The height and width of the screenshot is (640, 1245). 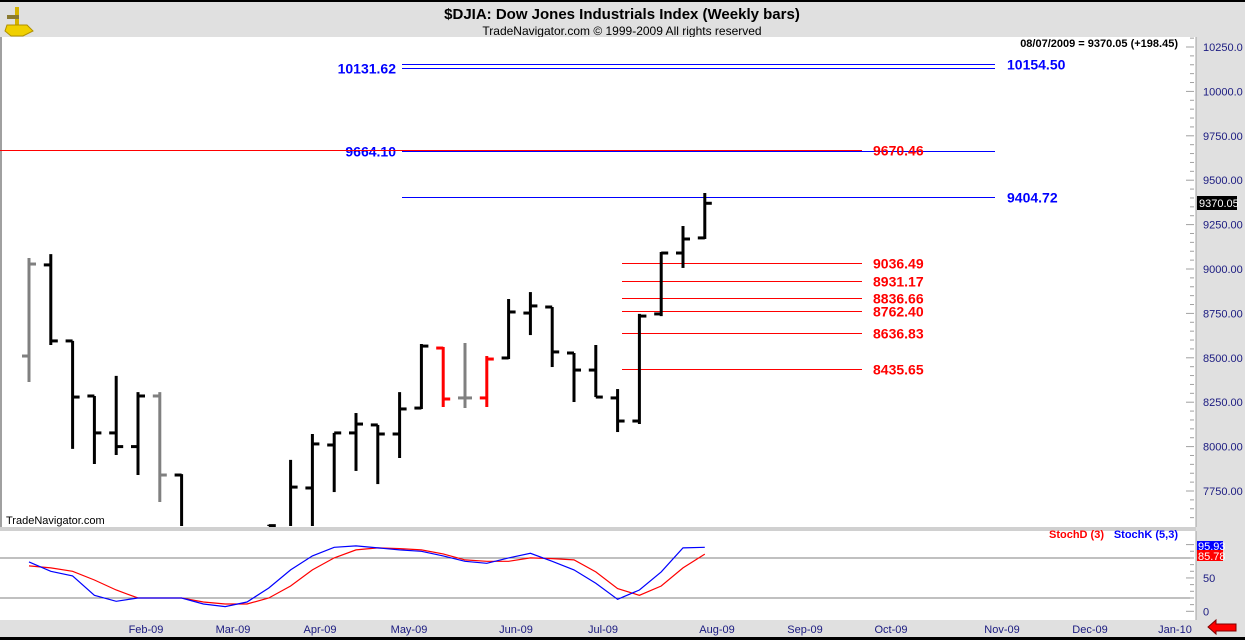 What do you see at coordinates (898, 282) in the screenshot?
I see `level-label: 8931.17` at bounding box center [898, 282].